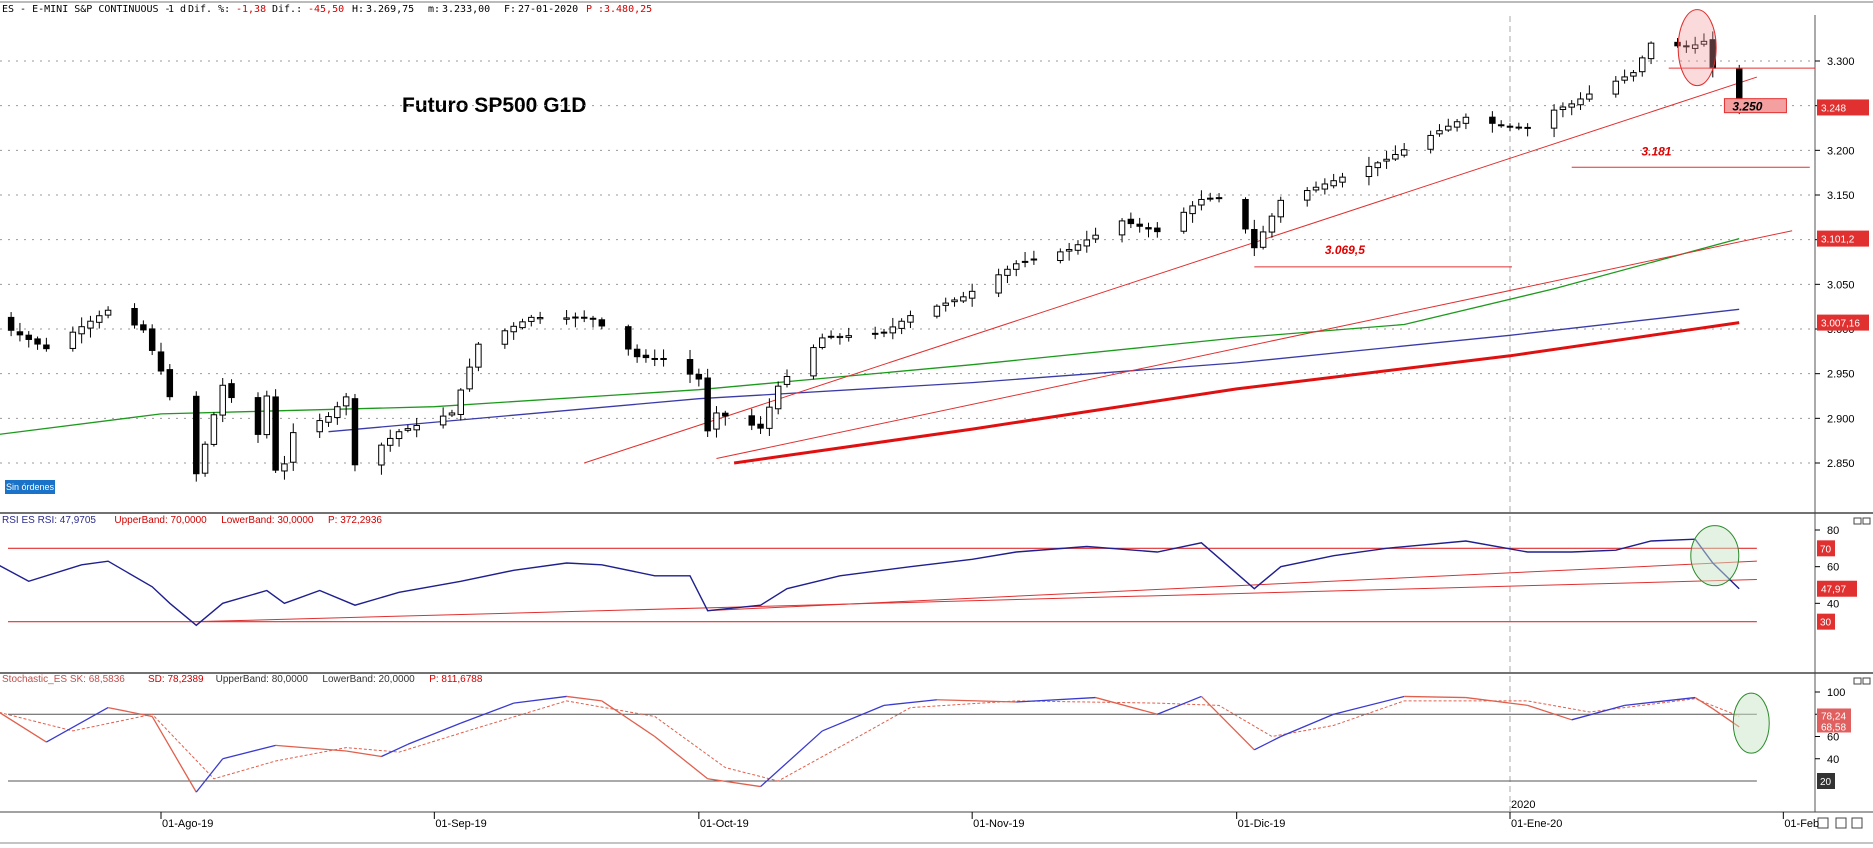 The image size is (1873, 848). What do you see at coordinates (1833, 727) in the screenshot?
I see `stochastic-sk-tag: 68,58` at bounding box center [1833, 727].